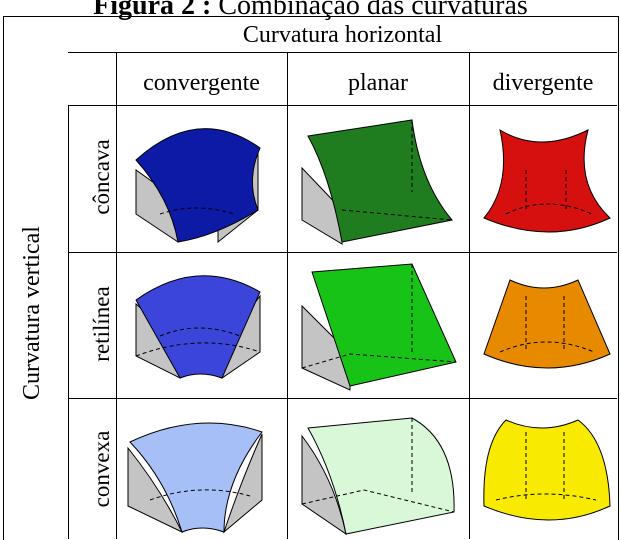  I want to click on row-label-retilinea: retilínea, so click(101, 324).